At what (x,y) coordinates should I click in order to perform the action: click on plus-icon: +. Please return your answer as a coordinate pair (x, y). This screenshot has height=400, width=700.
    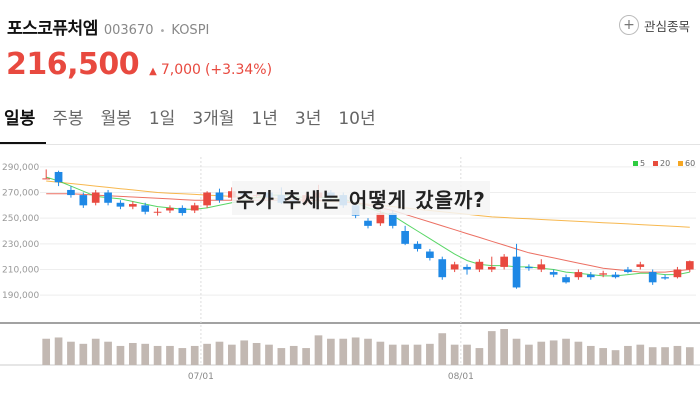
    Looking at the image, I should click on (628, 25).